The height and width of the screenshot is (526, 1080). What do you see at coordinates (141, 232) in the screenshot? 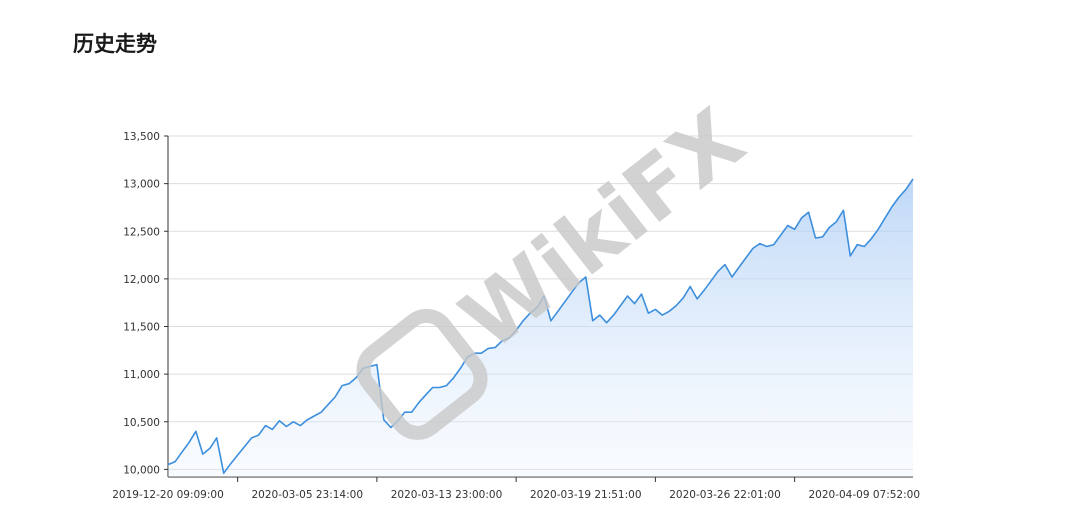
I see `y-tick-label: 12,500` at bounding box center [141, 232].